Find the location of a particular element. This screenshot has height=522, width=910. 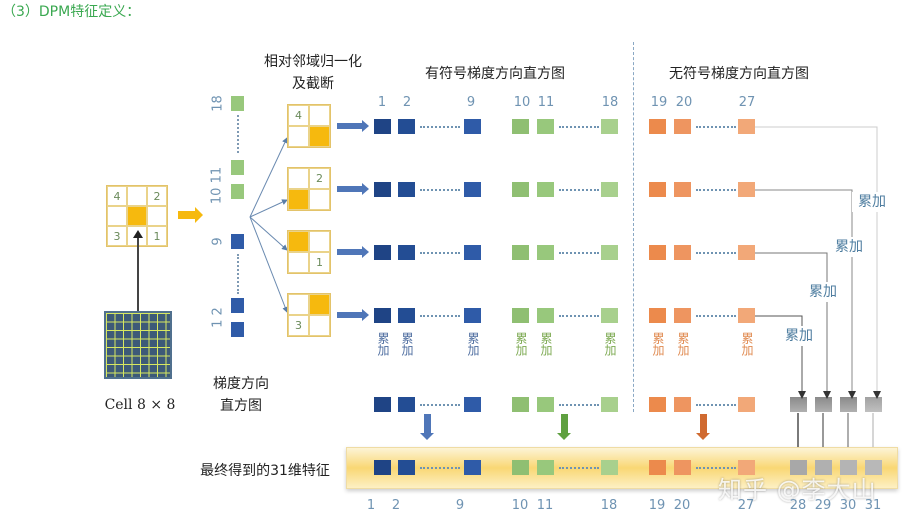

num-1: 1 is located at coordinates (382, 102).